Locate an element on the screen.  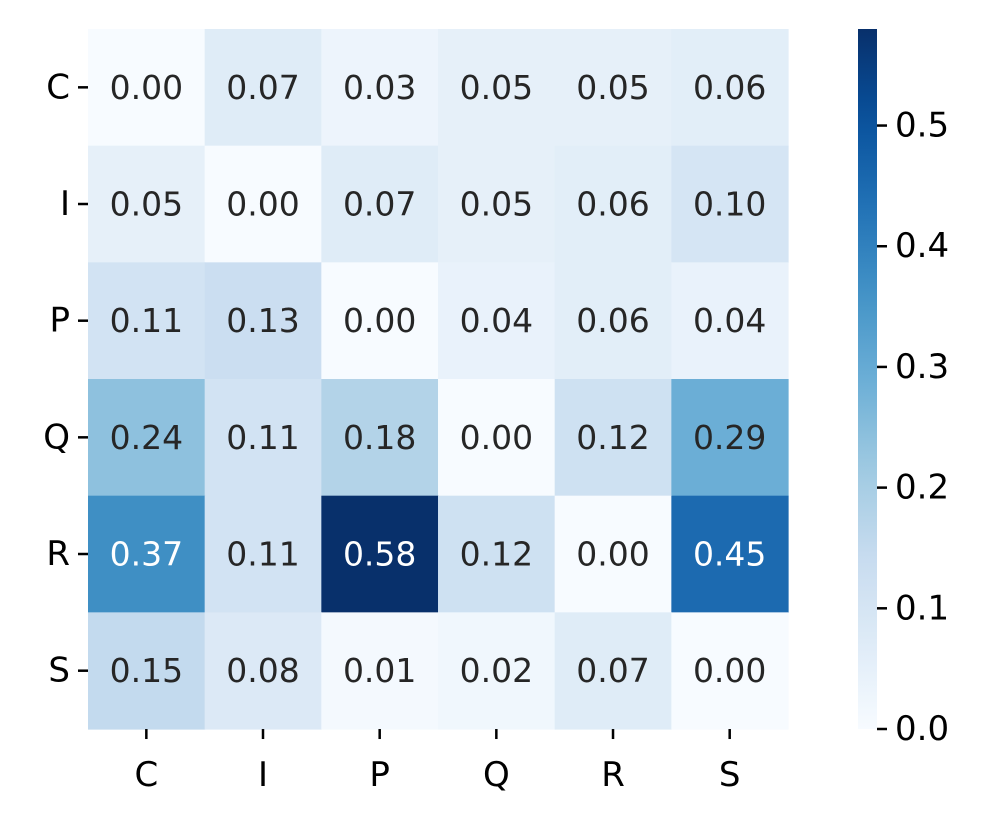
heatmap-cell-P-P is located at coordinates (380, 321).